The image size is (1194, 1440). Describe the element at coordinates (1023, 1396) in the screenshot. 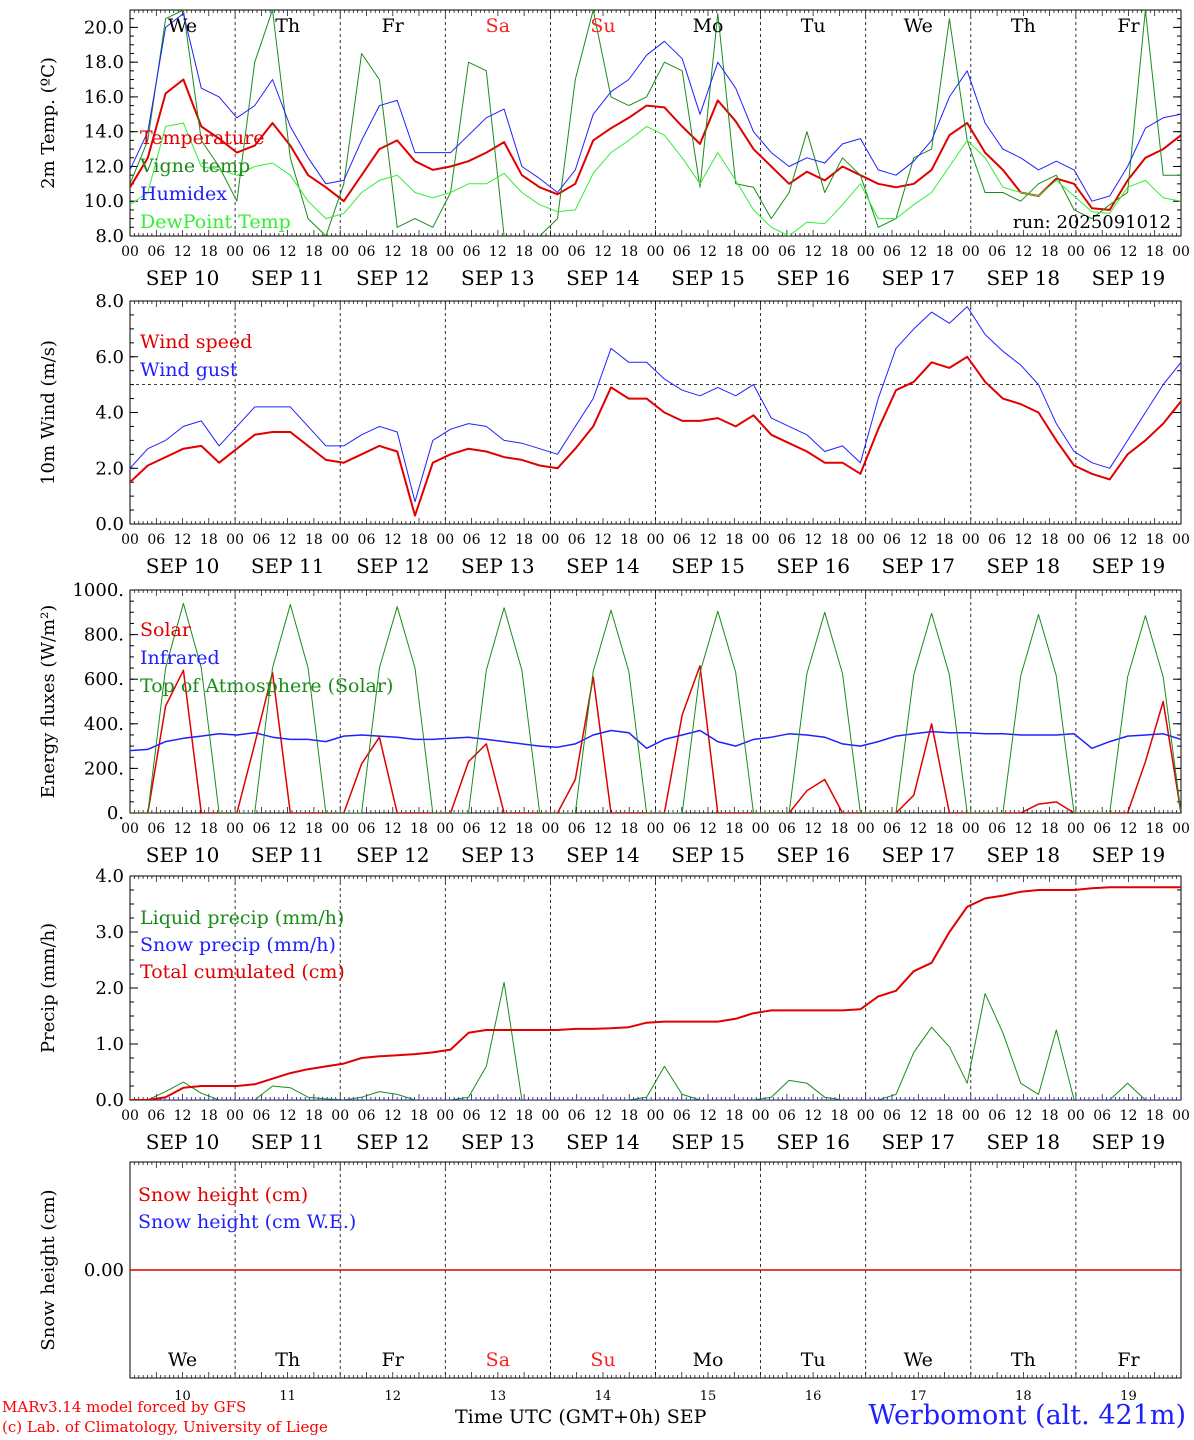

I see `day-number-label: 18` at that location.